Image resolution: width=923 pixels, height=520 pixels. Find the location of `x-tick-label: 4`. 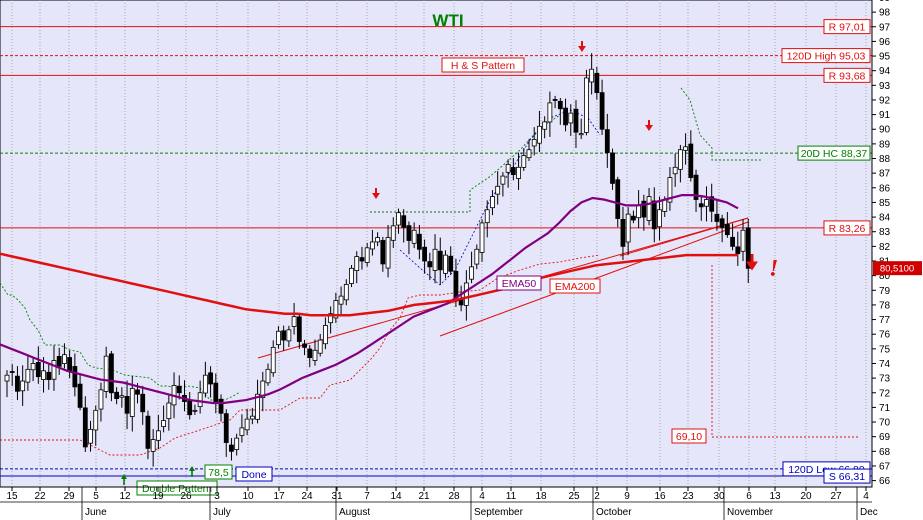

x-tick-label: 4 is located at coordinates (866, 496).